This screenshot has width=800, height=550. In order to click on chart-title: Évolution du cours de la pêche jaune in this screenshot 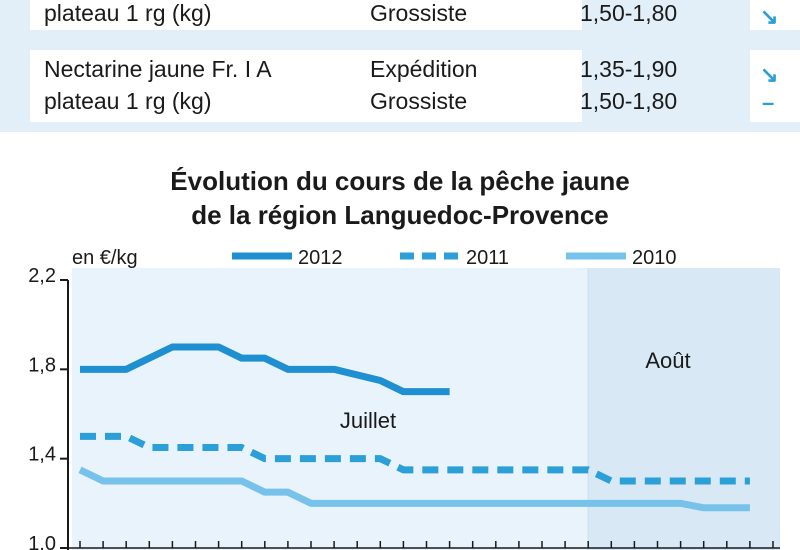, I will do `click(400, 181)`.